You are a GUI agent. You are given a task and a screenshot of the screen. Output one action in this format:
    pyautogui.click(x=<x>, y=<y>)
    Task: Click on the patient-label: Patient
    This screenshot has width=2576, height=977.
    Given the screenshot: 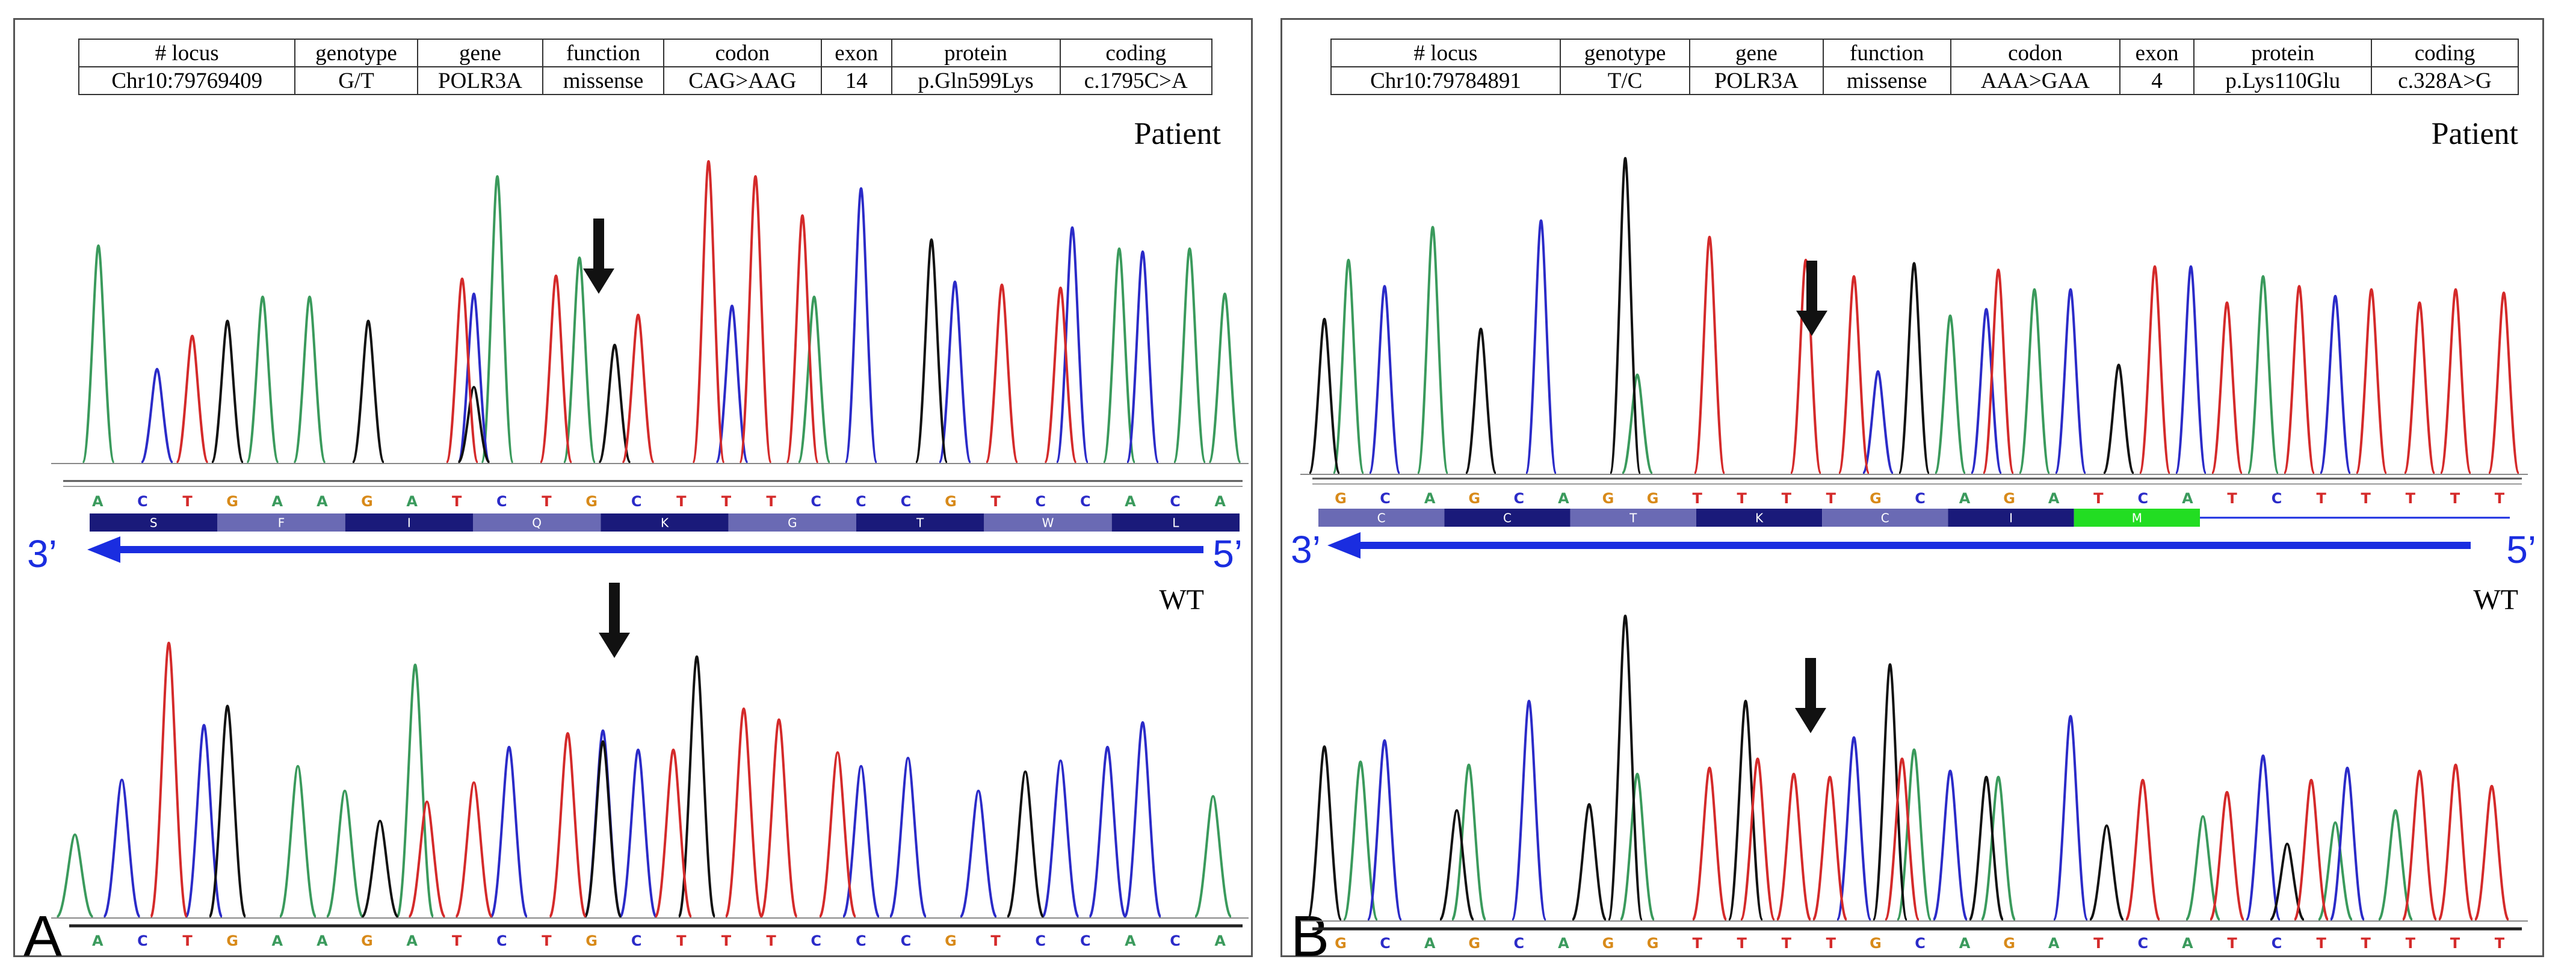 What is the action you would take?
    pyautogui.click(x=2474, y=134)
    